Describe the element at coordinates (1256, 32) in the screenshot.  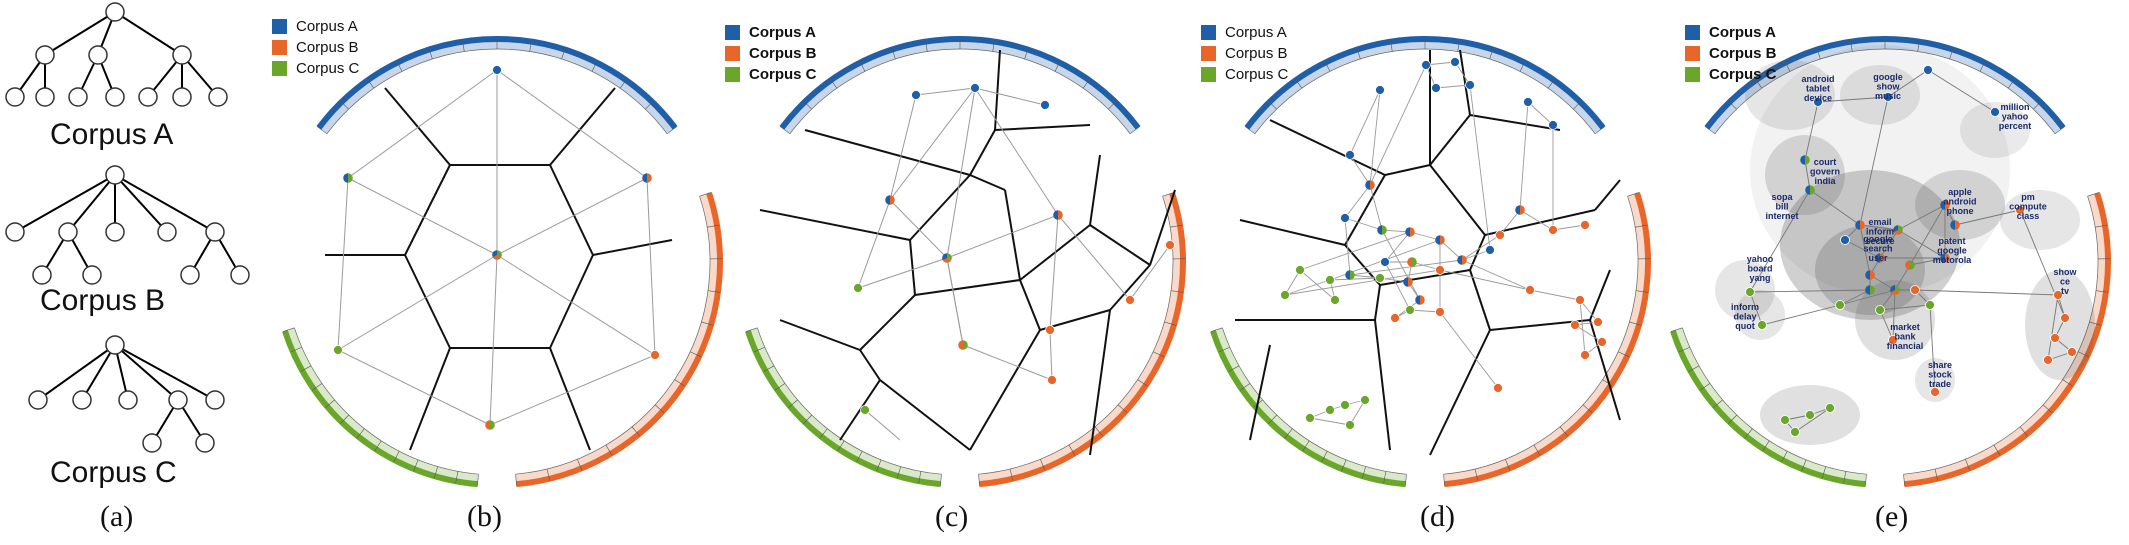
I see `legend-label: Corpus A` at that location.